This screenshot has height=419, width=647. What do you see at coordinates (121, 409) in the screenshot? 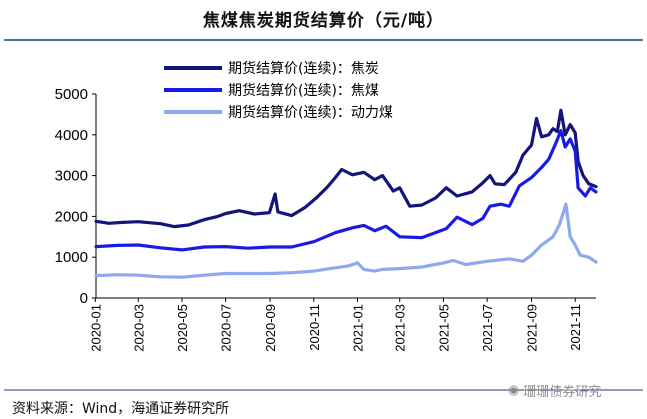
I see `source-note: 资料来源：Wind，海通证券研究所` at bounding box center [121, 409].